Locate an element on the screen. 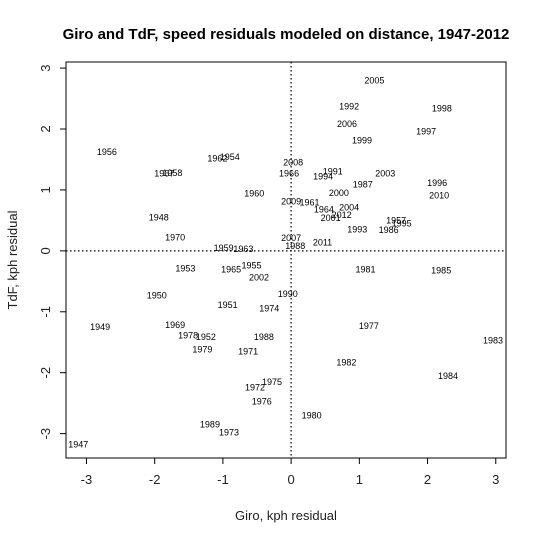  point-label: 1953 is located at coordinates (185, 269).